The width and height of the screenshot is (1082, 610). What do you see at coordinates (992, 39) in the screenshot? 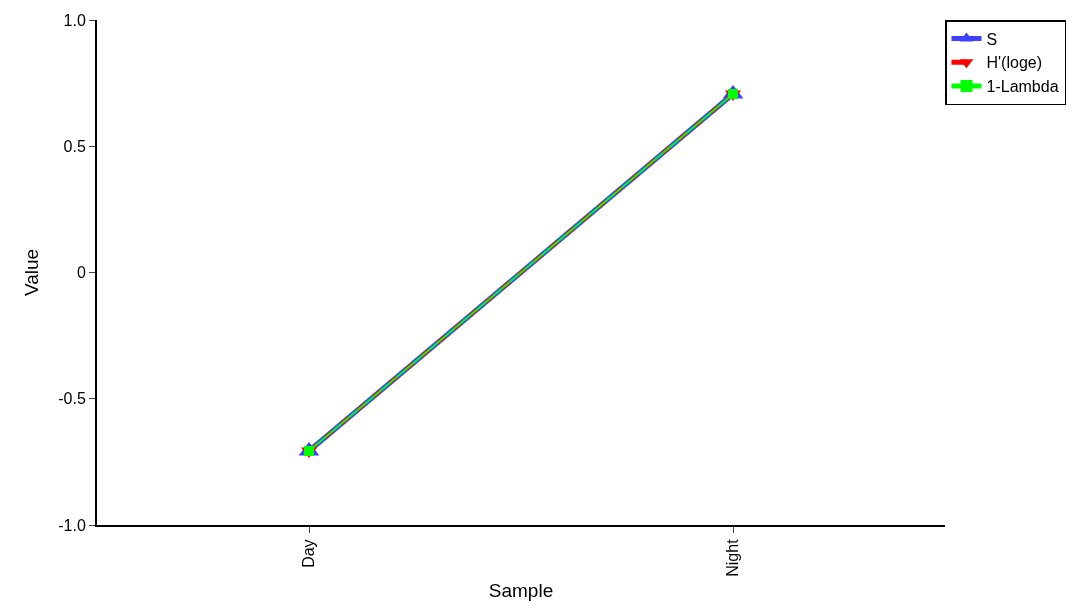
I see `legend-label: S` at bounding box center [992, 39].